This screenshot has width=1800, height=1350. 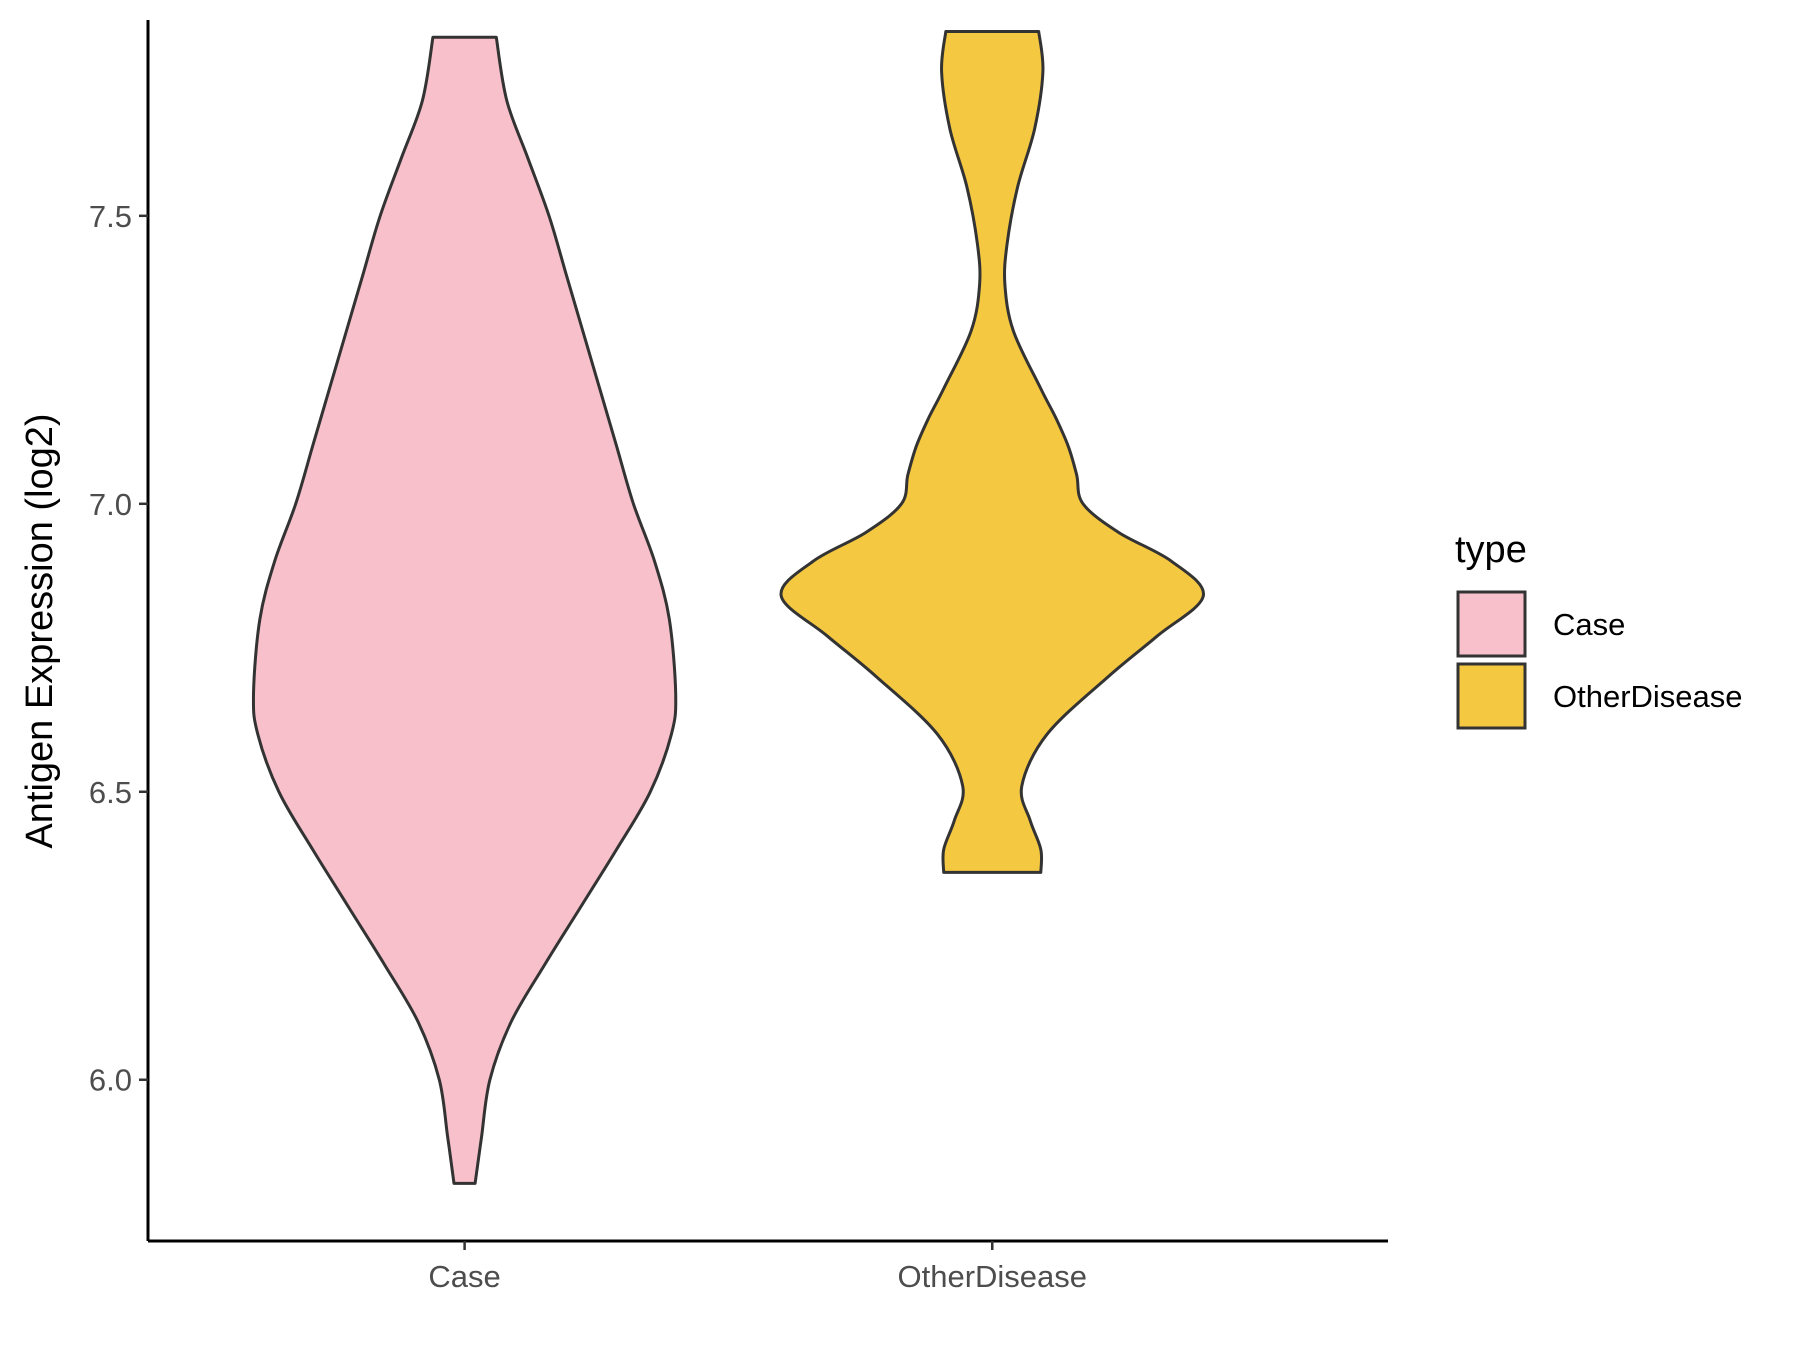 What do you see at coordinates (1491, 550) in the screenshot?
I see `legend-title: type` at bounding box center [1491, 550].